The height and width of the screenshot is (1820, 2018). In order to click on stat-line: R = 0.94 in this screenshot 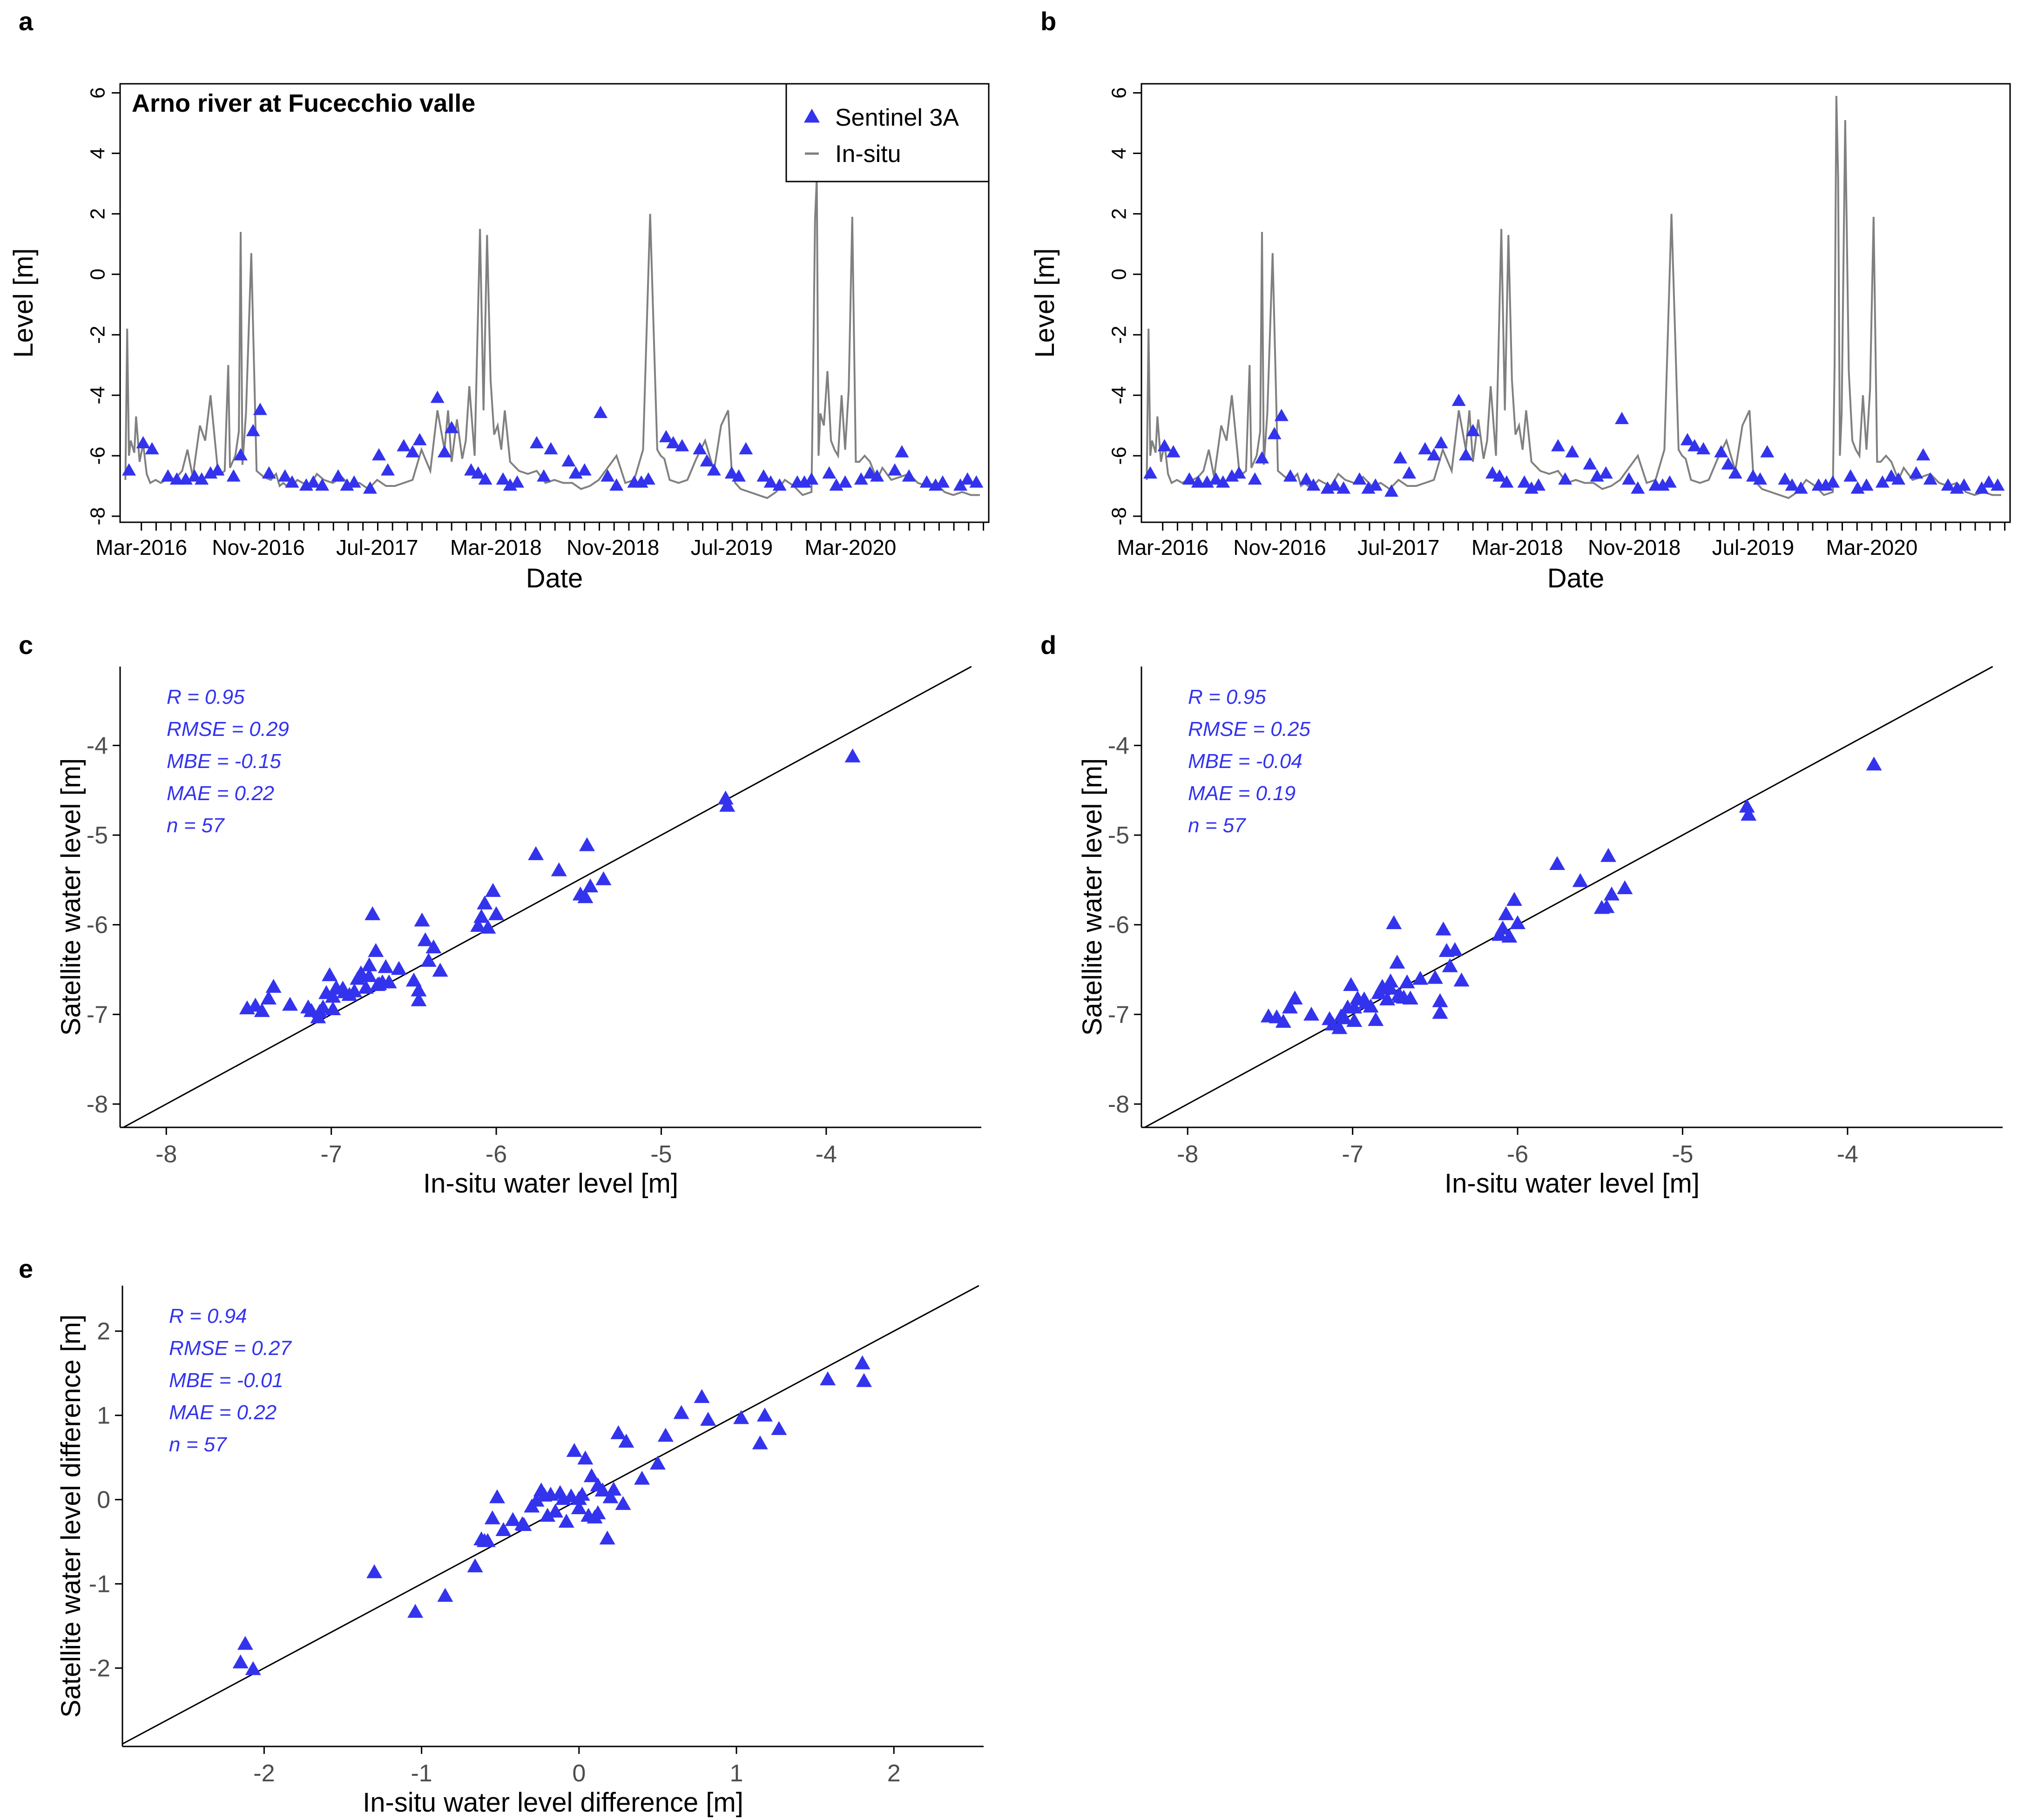, I will do `click(208, 1316)`.